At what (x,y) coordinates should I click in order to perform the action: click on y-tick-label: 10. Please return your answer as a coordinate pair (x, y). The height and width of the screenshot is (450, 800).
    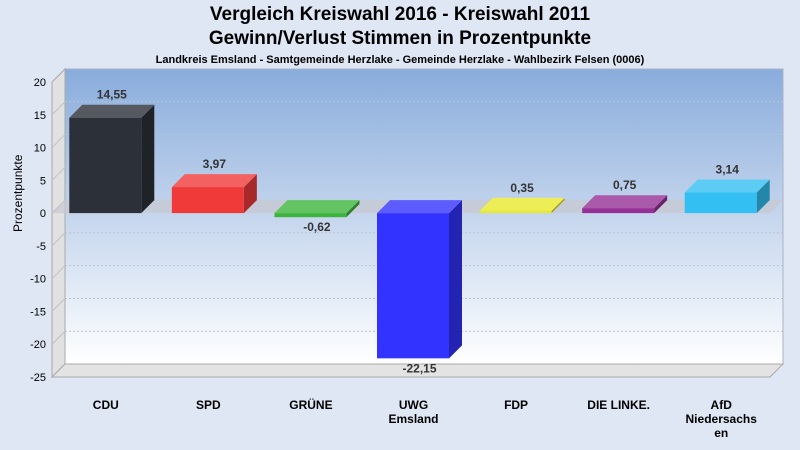
    Looking at the image, I should click on (40, 149).